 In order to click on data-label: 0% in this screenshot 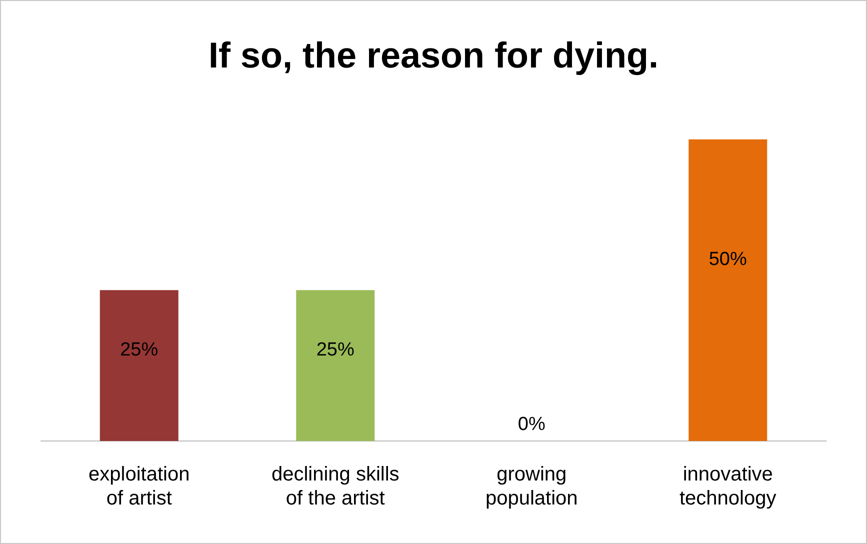, I will do `click(532, 425)`.